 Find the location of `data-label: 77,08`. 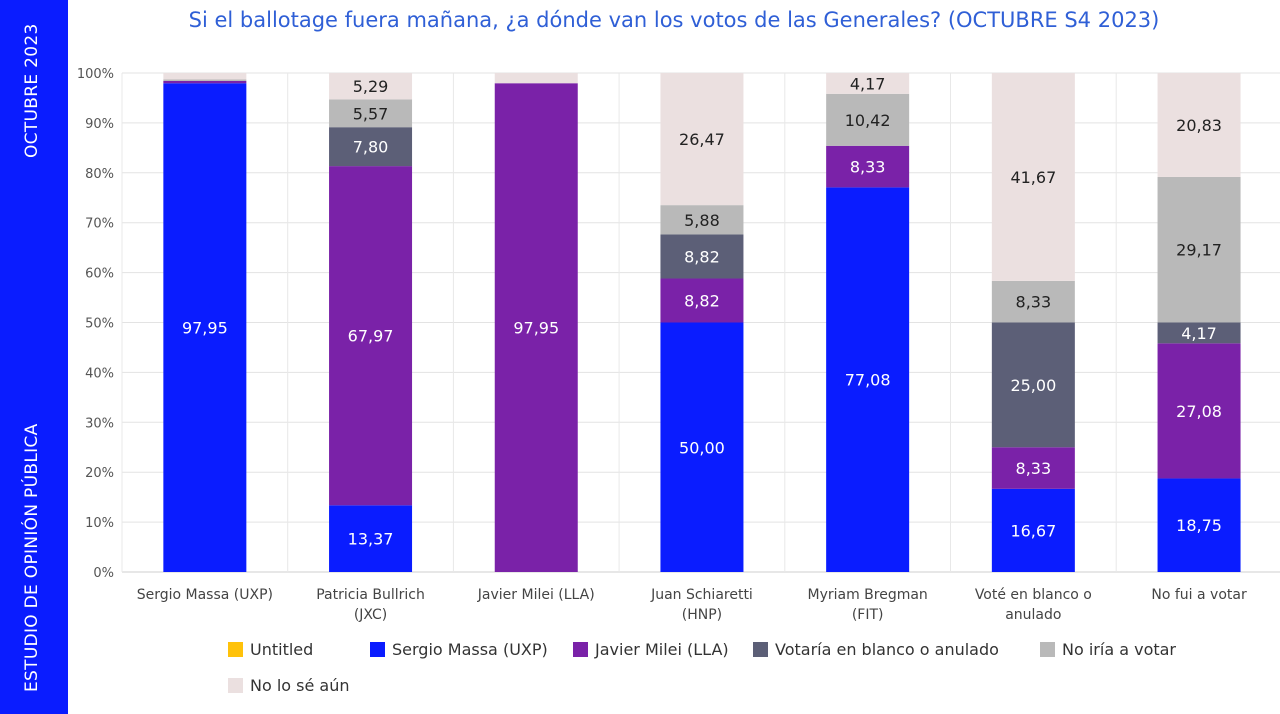

data-label: 77,08 is located at coordinates (868, 380).